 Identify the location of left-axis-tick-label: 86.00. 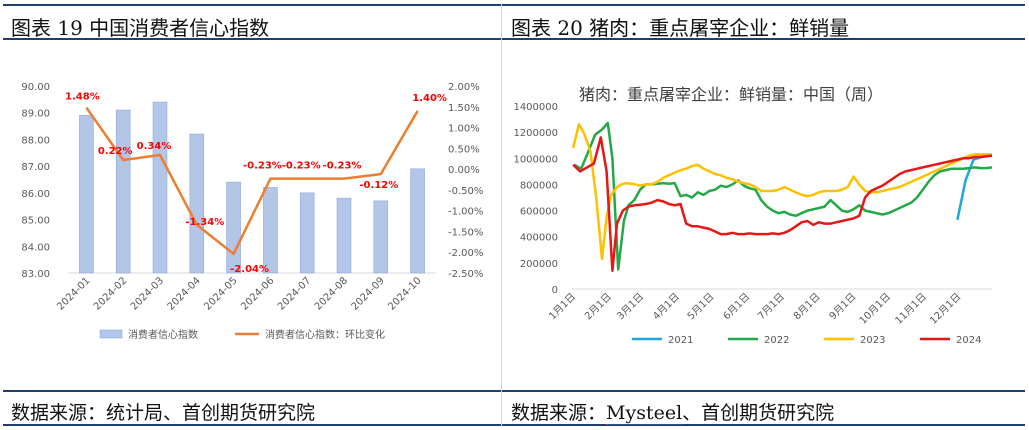
(35, 194).